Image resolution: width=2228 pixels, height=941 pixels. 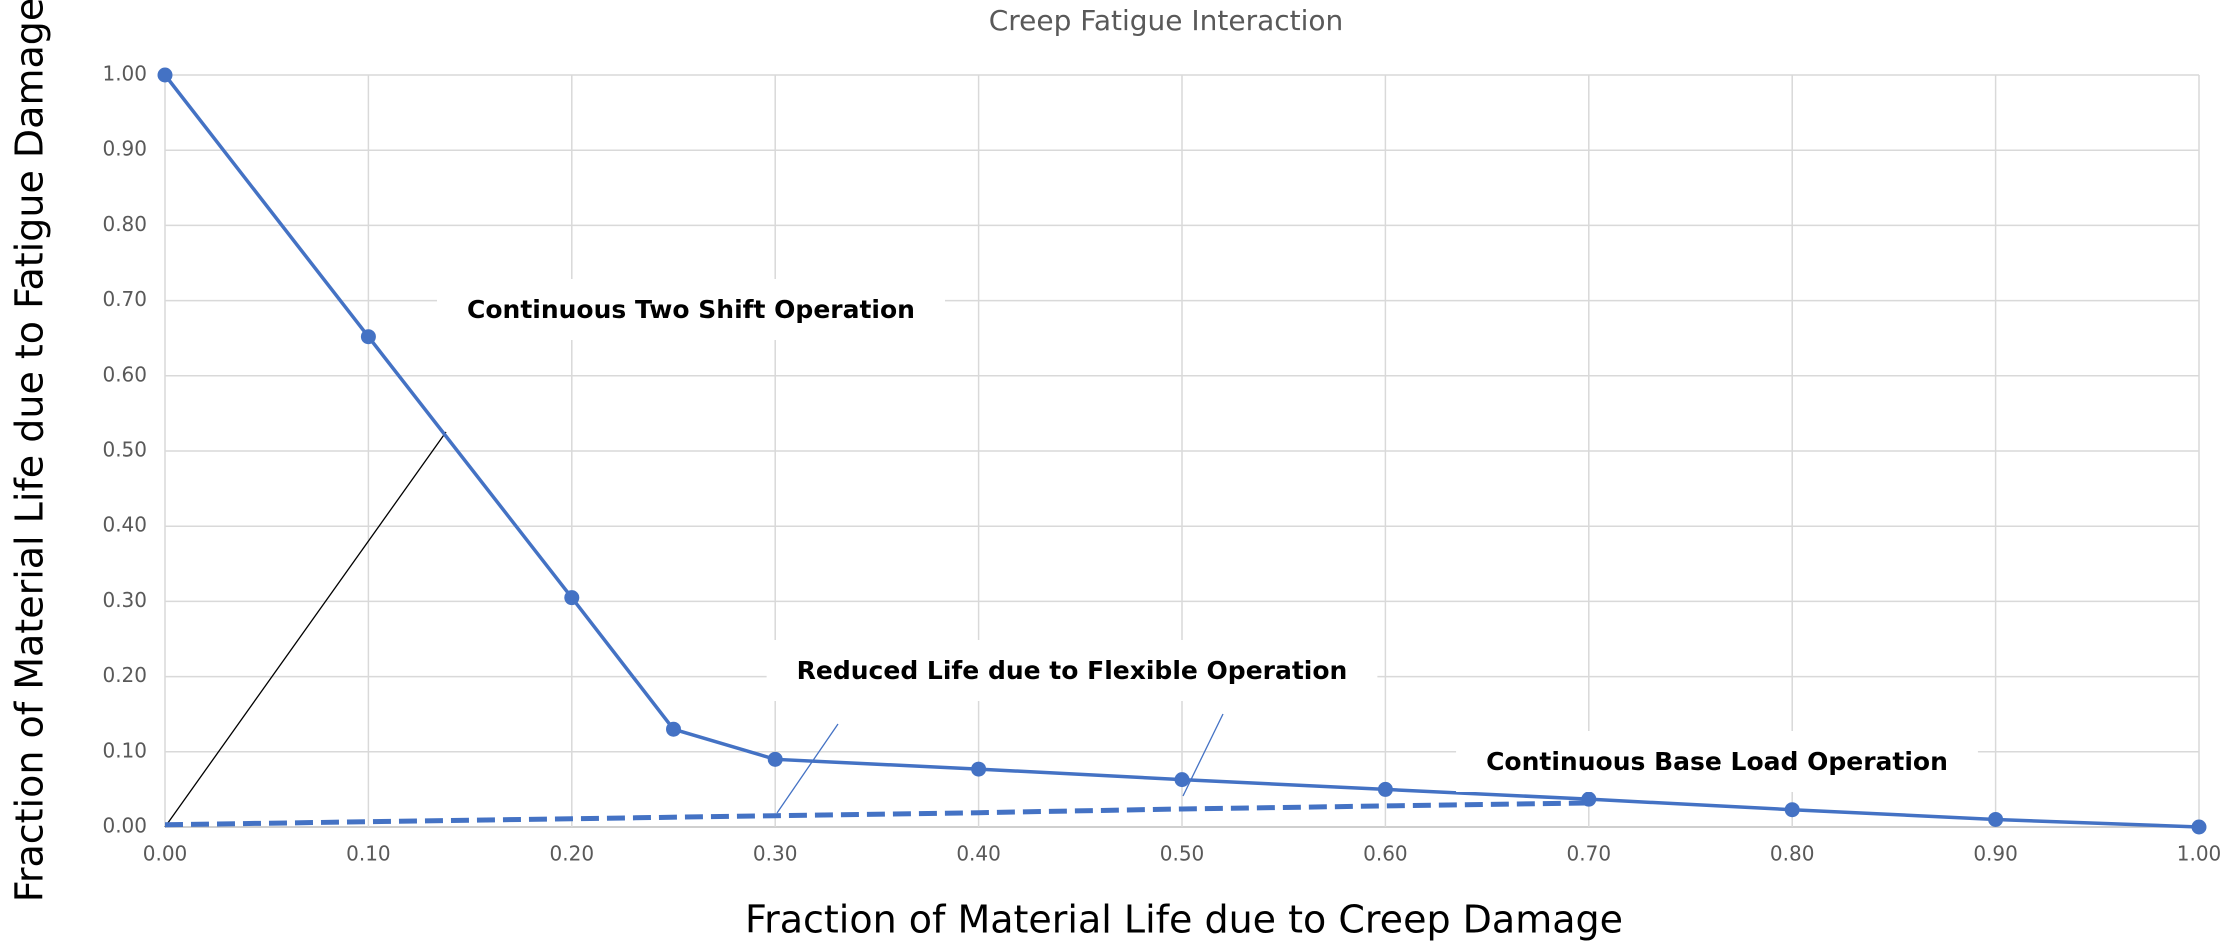 What do you see at coordinates (1182, 854) in the screenshot?
I see `x-tick-label: 0.50` at bounding box center [1182, 854].